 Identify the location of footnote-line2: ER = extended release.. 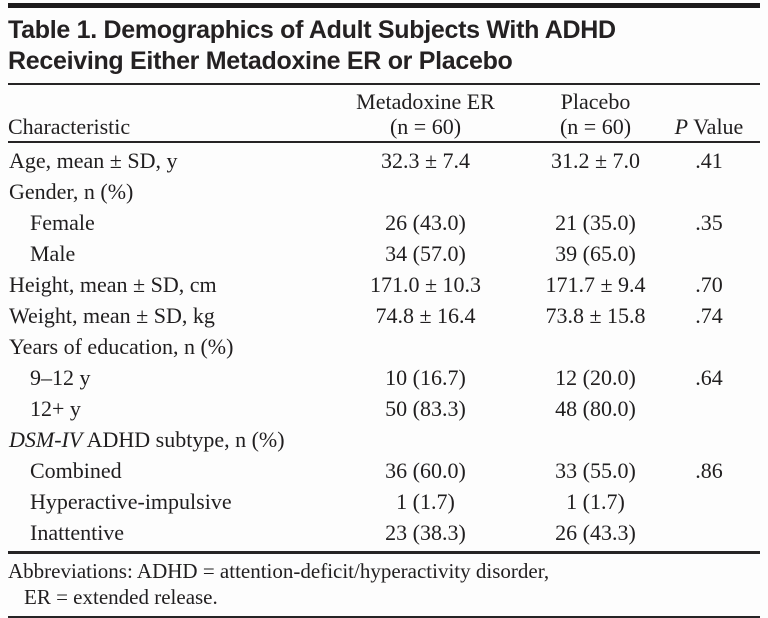
(121, 597).